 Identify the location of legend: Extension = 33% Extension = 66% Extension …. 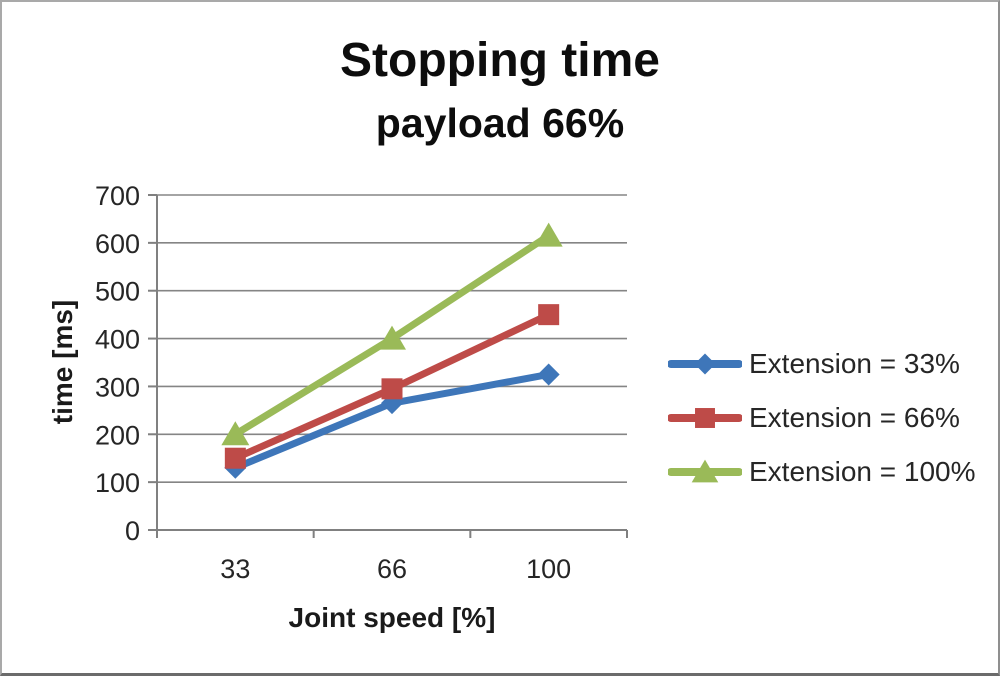
(822, 429).